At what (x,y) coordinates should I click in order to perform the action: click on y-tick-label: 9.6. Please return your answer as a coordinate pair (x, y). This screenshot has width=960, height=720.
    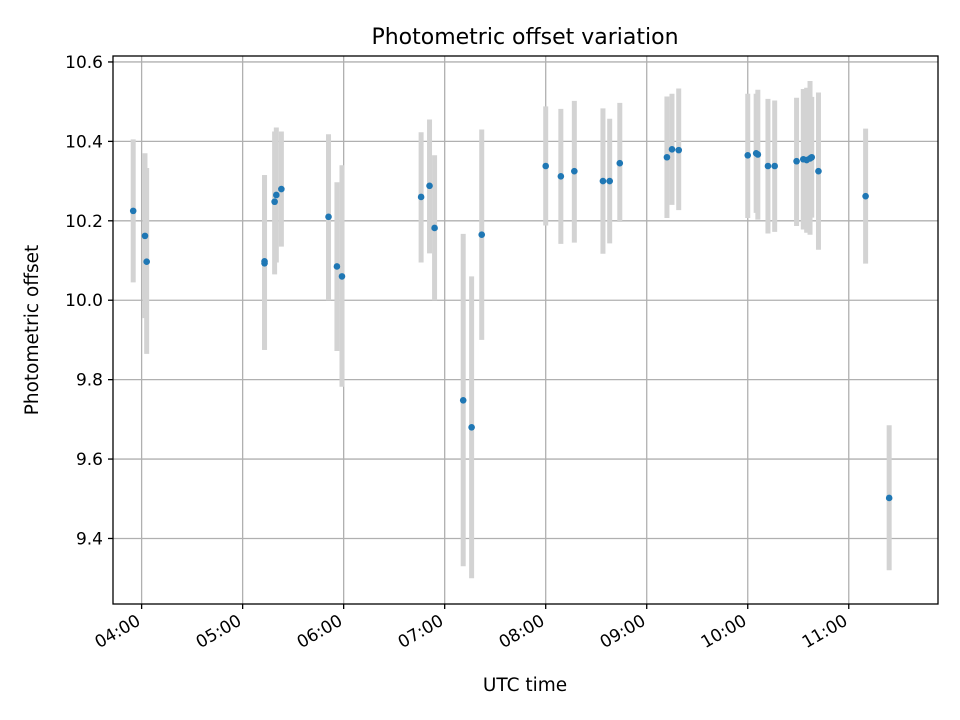
    Looking at the image, I should click on (89, 460).